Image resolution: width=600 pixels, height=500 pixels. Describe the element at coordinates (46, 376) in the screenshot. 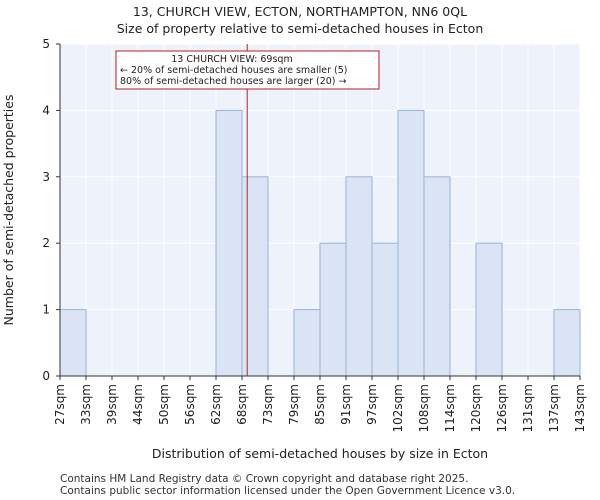

I see `y-tick-label: 0` at that location.